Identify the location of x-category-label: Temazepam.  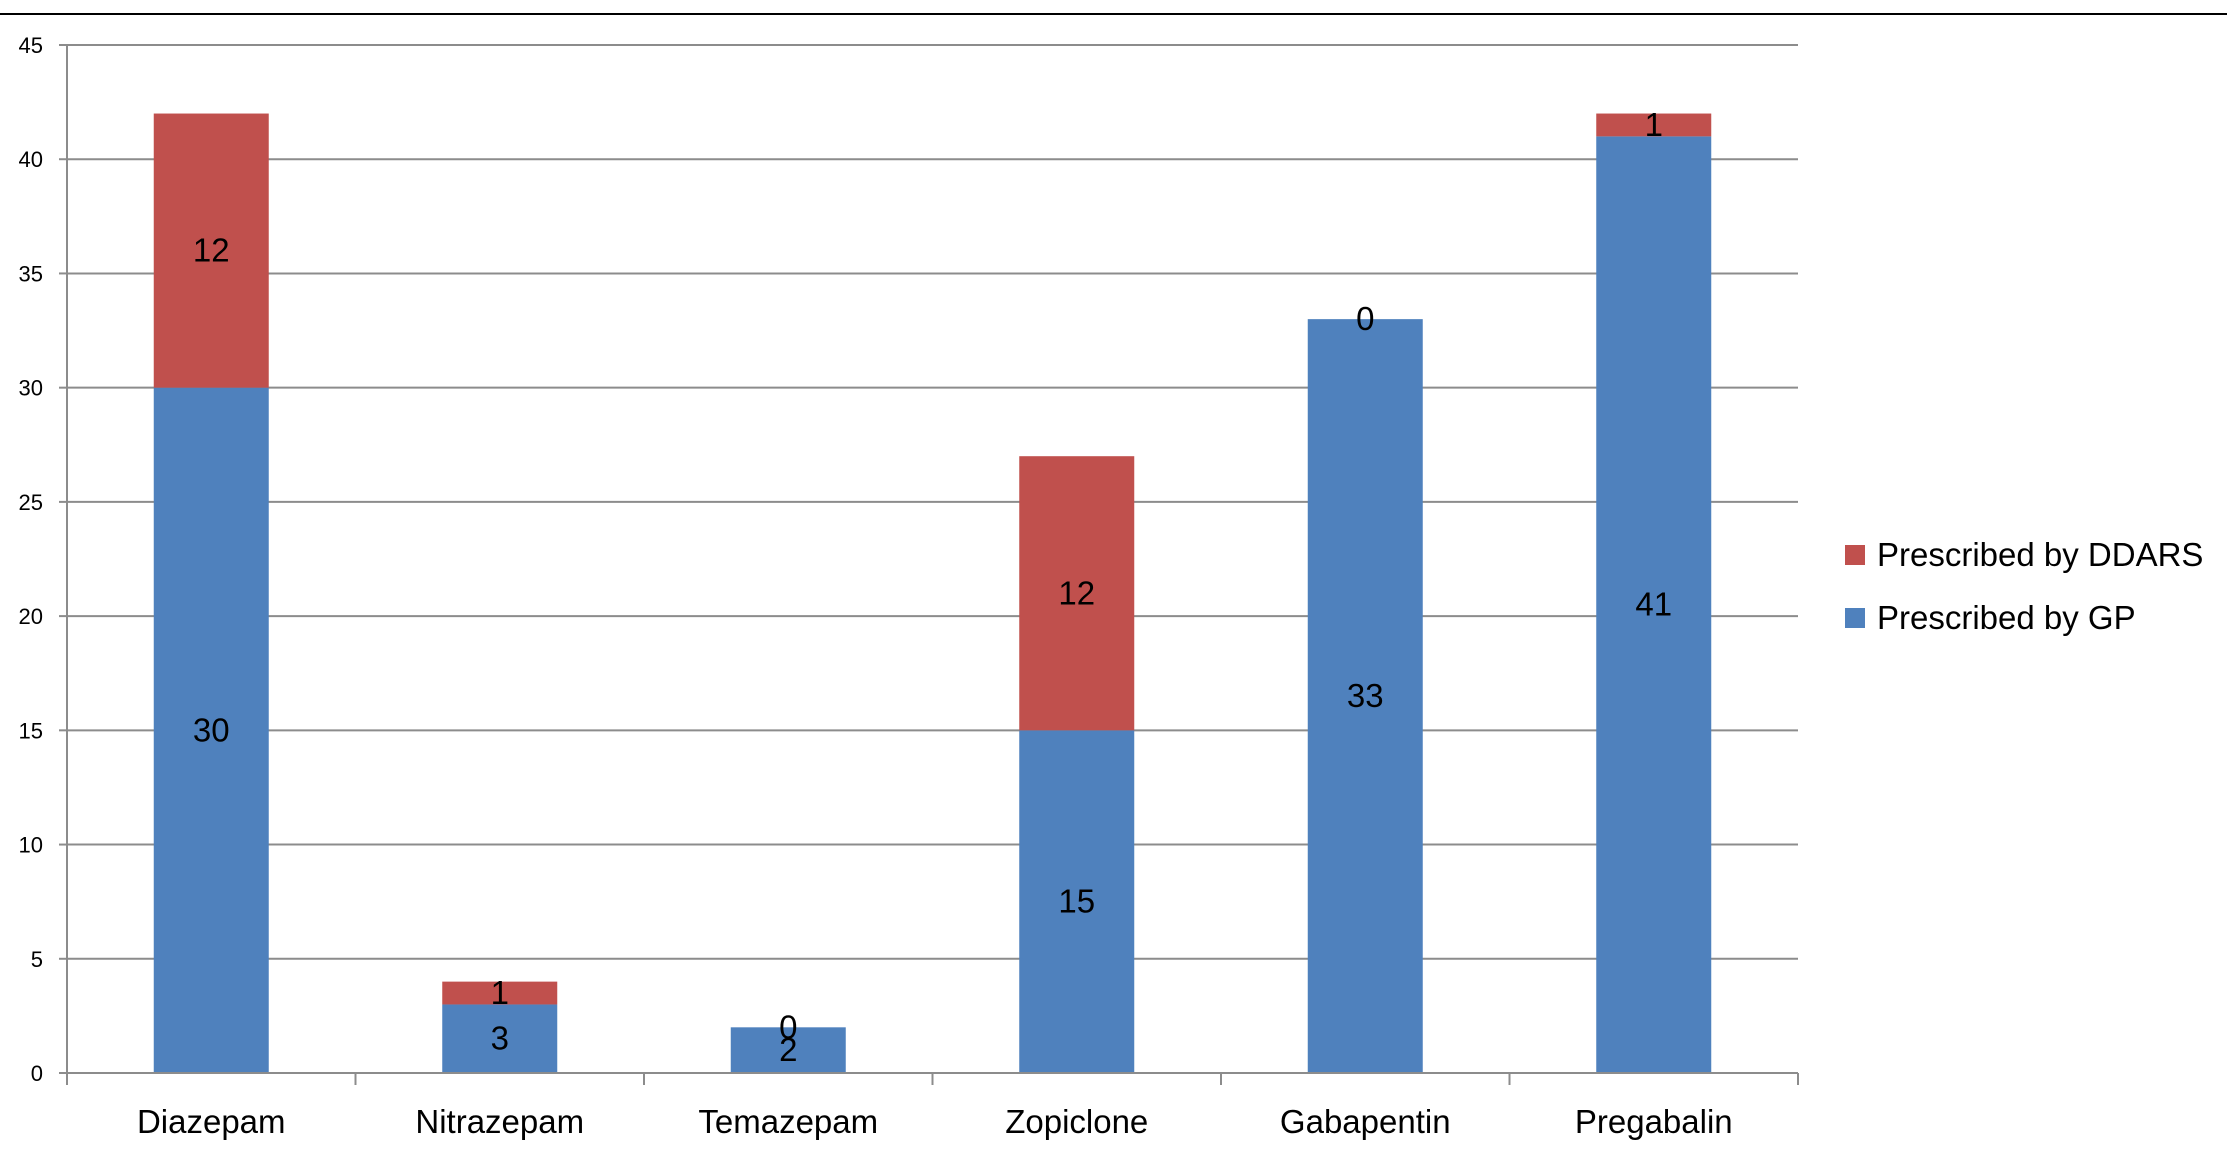
(788, 1121).